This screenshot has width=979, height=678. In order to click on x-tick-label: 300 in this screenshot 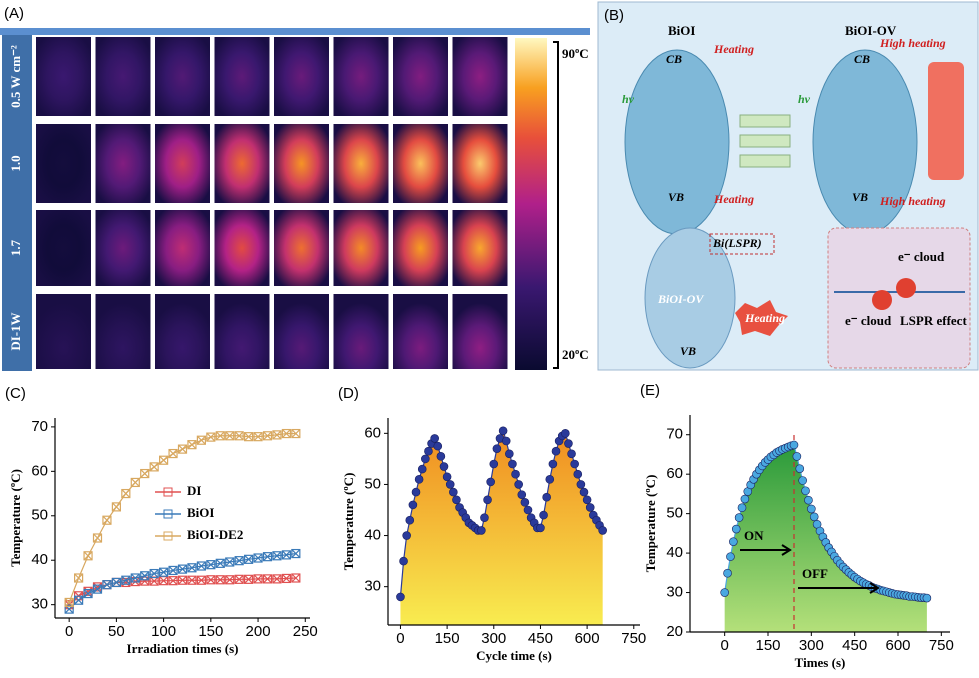, I will do `click(493, 638)`.